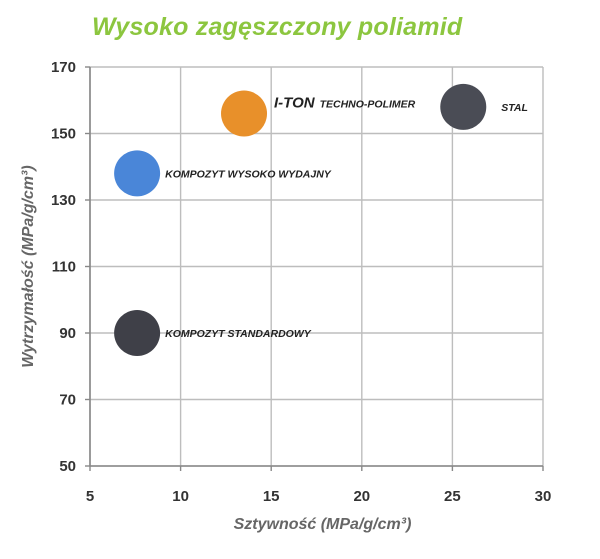 The height and width of the screenshot is (559, 600). What do you see at coordinates (67, 333) in the screenshot?
I see `y-tick-label: 90` at bounding box center [67, 333].